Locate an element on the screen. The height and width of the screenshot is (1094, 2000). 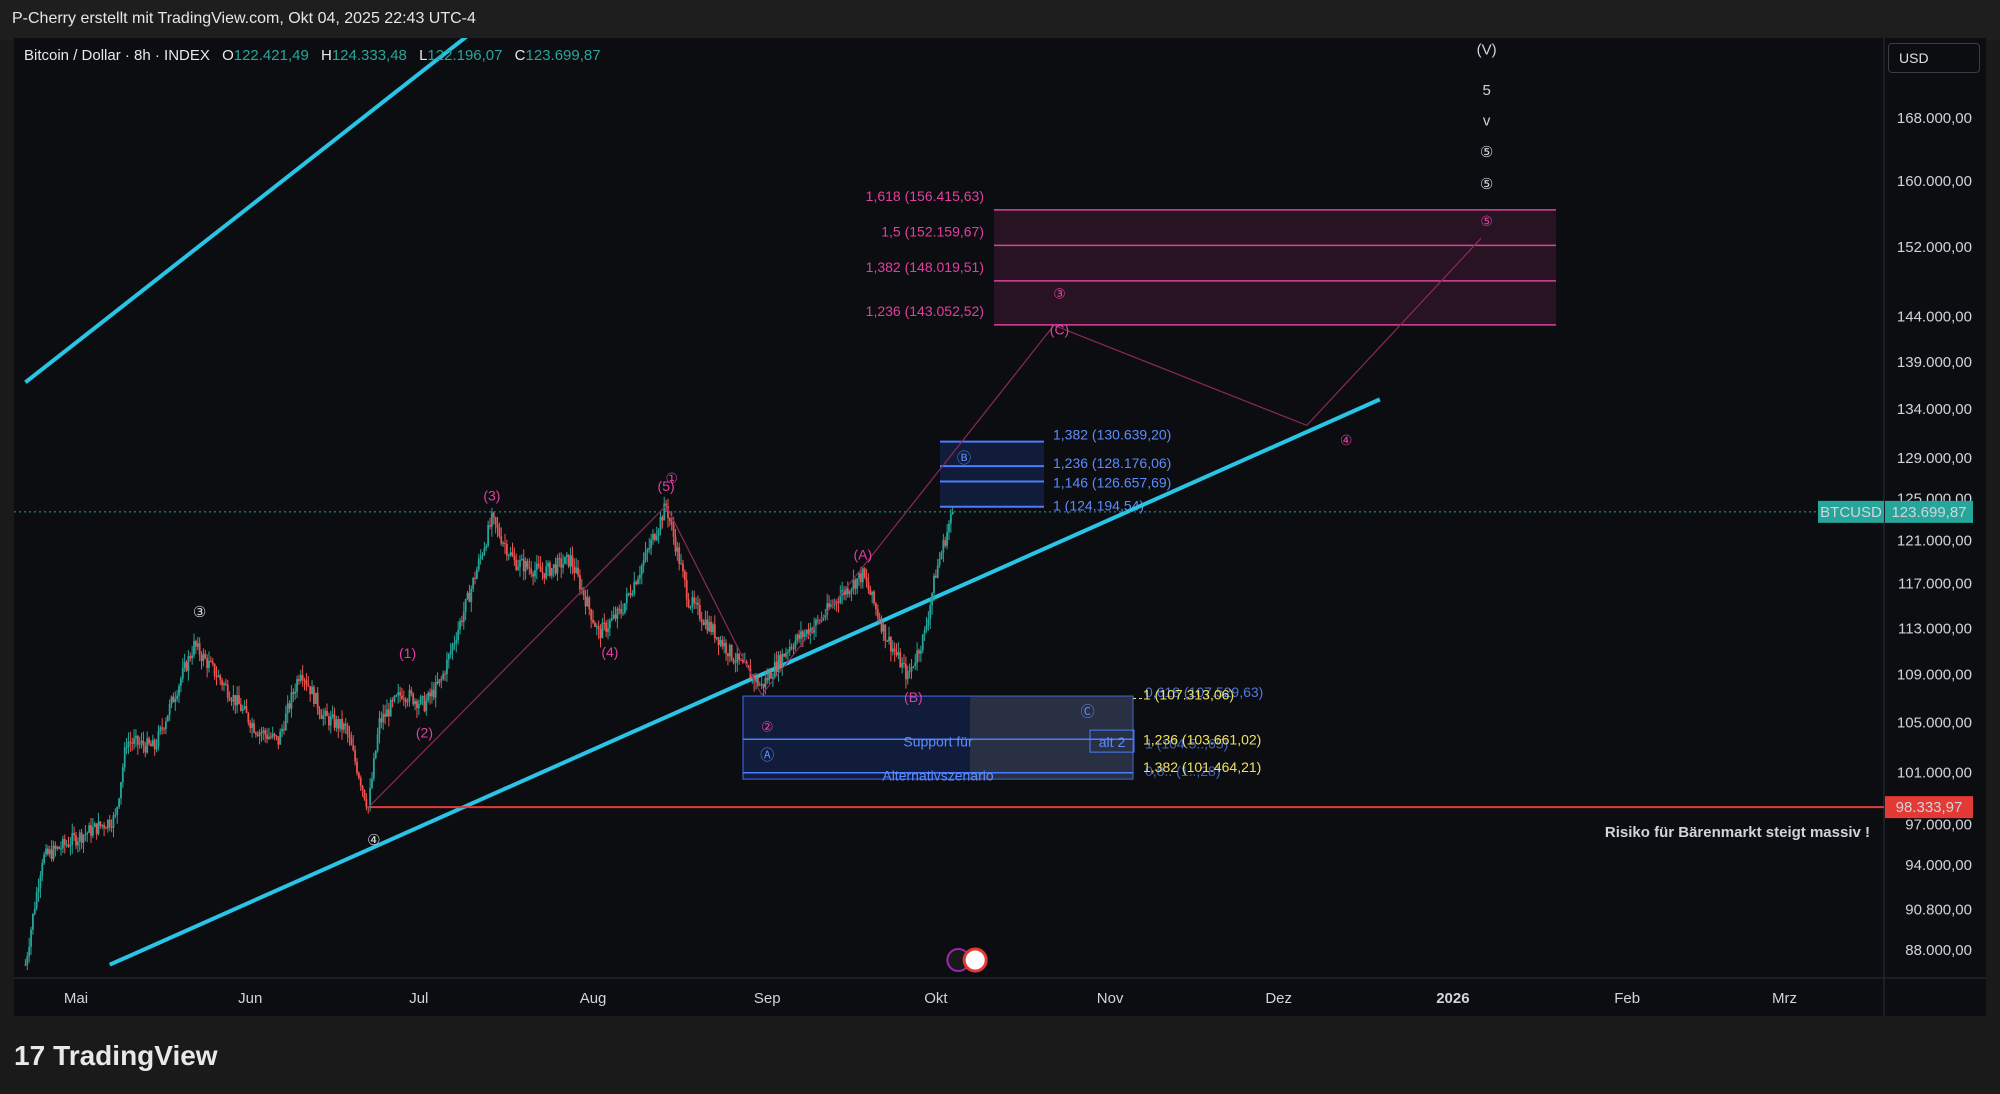
fib-level-label: 1,146 (126.657,69) is located at coordinates (1112, 482).